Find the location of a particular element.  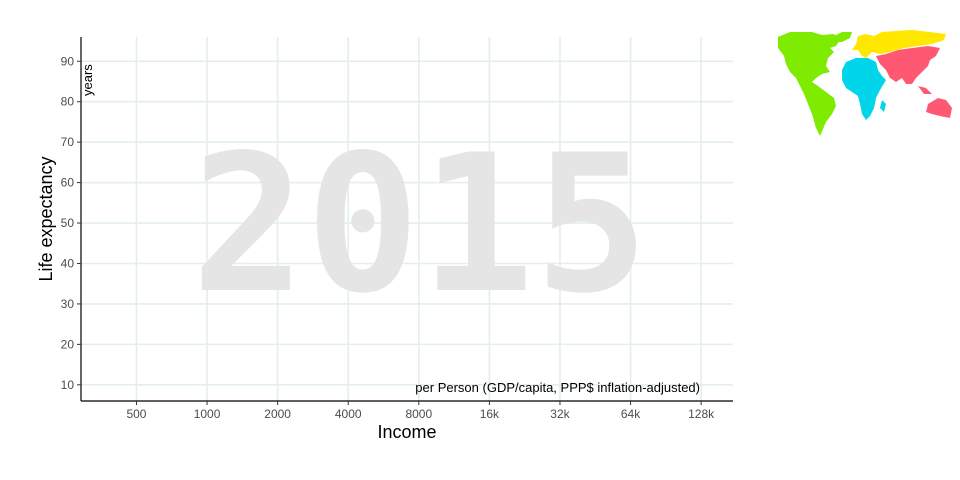

x-tick-label: 8000 is located at coordinates (418, 414).